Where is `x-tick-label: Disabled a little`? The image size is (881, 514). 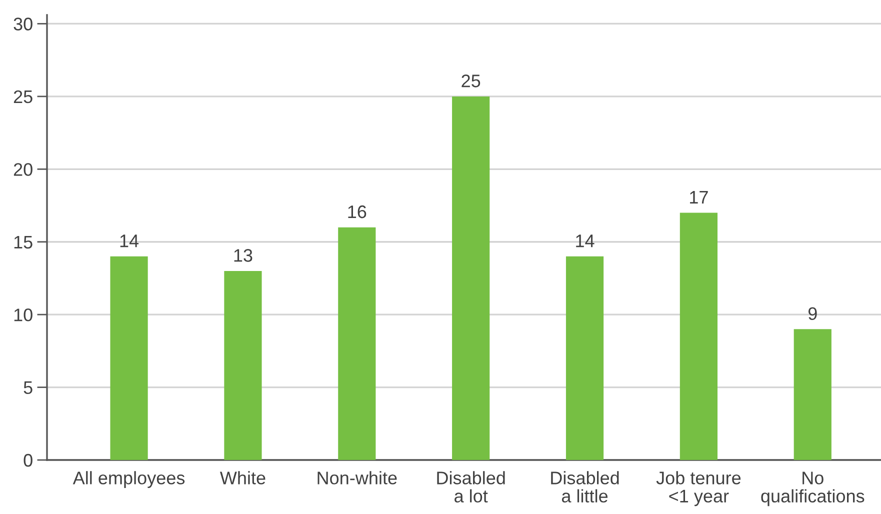 x-tick-label: Disabled a little is located at coordinates (585, 487).